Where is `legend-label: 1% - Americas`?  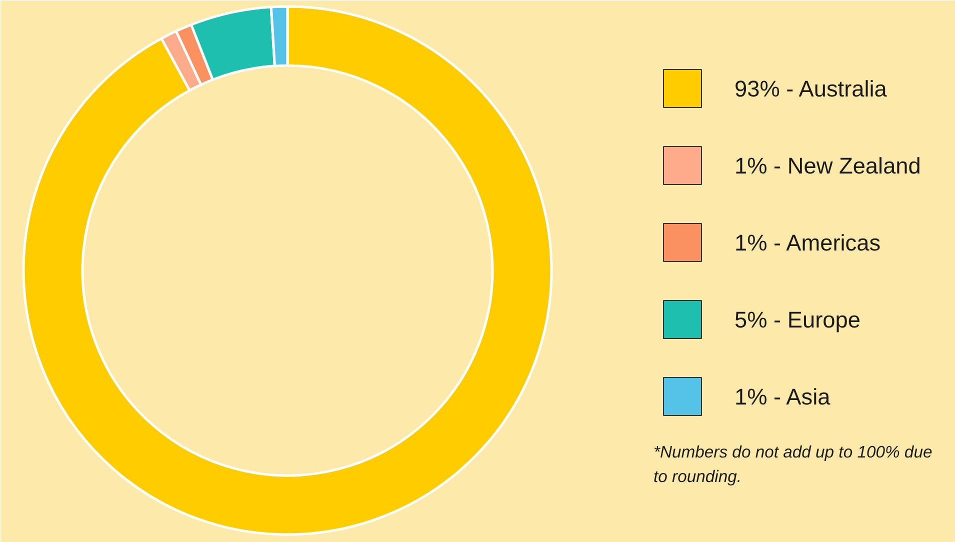 legend-label: 1% - Americas is located at coordinates (807, 243).